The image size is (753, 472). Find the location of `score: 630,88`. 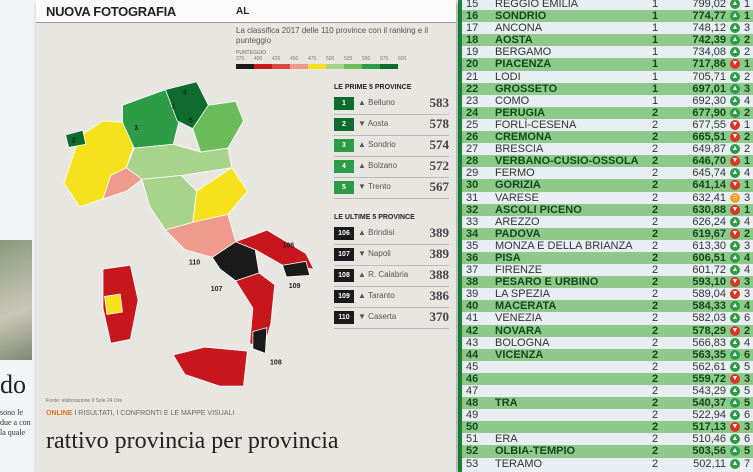

score: 630,88 is located at coordinates (709, 209).